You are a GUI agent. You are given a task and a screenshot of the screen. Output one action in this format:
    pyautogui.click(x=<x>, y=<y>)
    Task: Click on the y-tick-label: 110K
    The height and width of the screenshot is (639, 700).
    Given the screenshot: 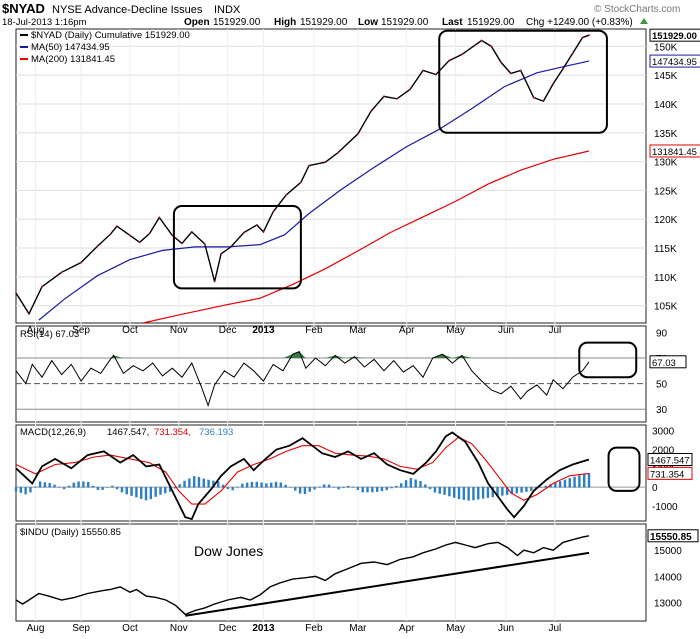 What is the action you would take?
    pyautogui.click(x=665, y=278)
    